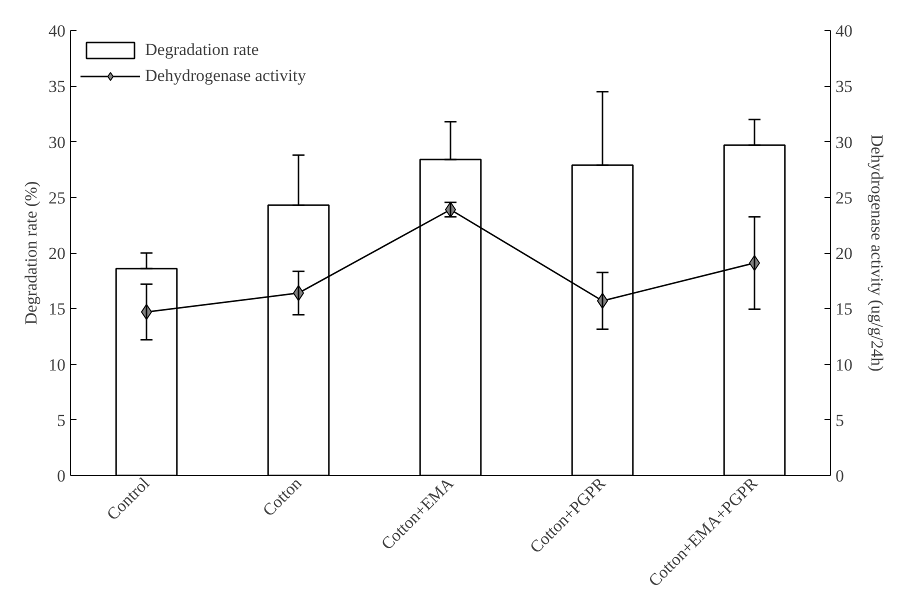 This screenshot has width=920, height=605. What do you see at coordinates (844, 142) in the screenshot?
I see `y2-tick-label: 30` at bounding box center [844, 142].